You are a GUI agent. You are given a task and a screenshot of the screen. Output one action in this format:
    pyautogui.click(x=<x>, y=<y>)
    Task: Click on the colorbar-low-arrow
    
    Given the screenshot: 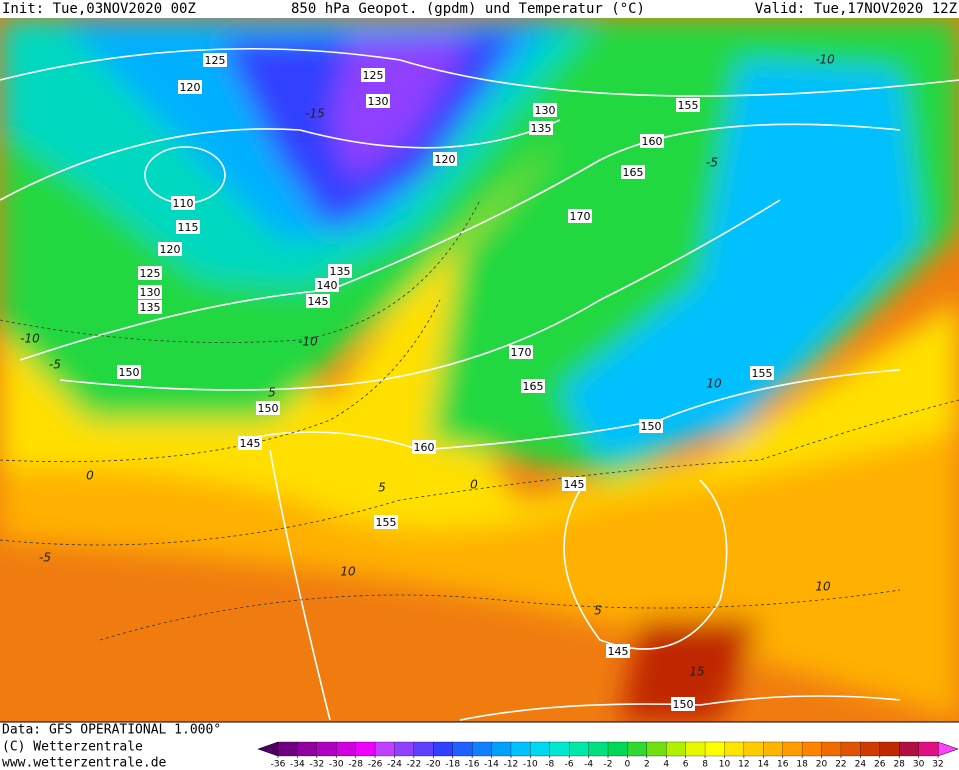 What is the action you would take?
    pyautogui.click(x=268, y=749)
    